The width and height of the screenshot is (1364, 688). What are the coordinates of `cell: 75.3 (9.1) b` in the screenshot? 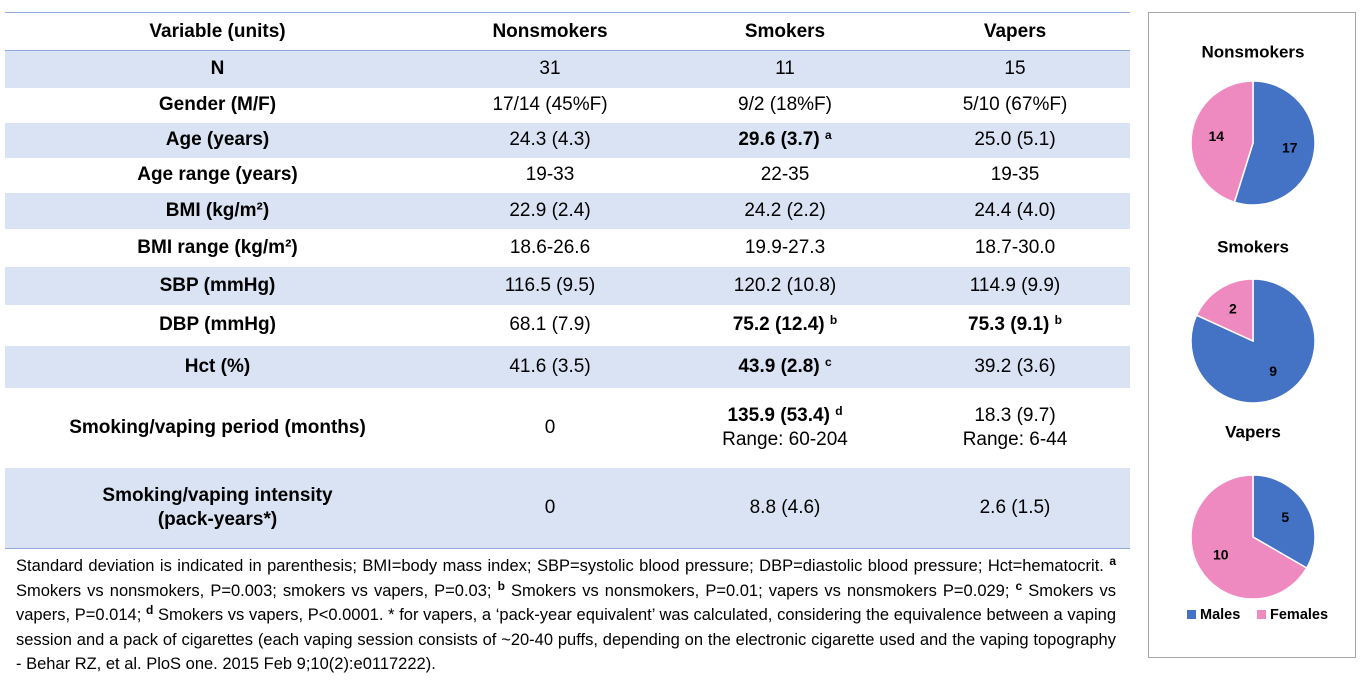 It's located at (1015, 325).